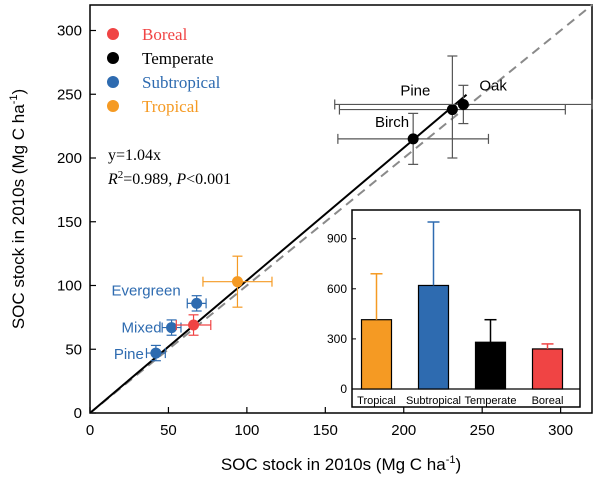 This screenshot has width=600, height=480. What do you see at coordinates (180, 179) in the screenshot?
I see `p-symbol: P` at bounding box center [180, 179].